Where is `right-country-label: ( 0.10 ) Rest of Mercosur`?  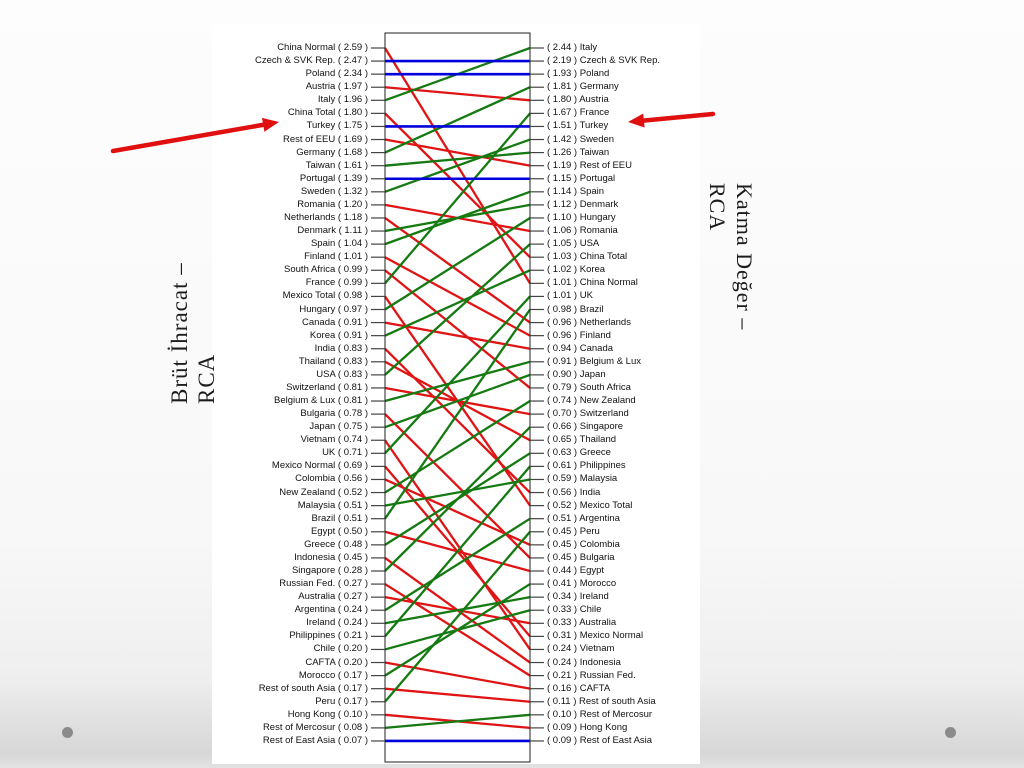 right-country-label: ( 0.10 ) Rest of Mercosur is located at coordinates (600, 714).